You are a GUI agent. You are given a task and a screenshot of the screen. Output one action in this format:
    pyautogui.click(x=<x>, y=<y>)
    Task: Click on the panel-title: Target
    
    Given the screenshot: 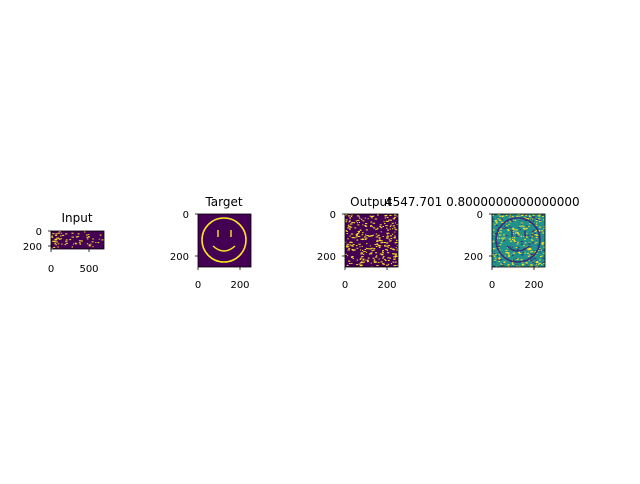 What is the action you would take?
    pyautogui.click(x=223, y=202)
    